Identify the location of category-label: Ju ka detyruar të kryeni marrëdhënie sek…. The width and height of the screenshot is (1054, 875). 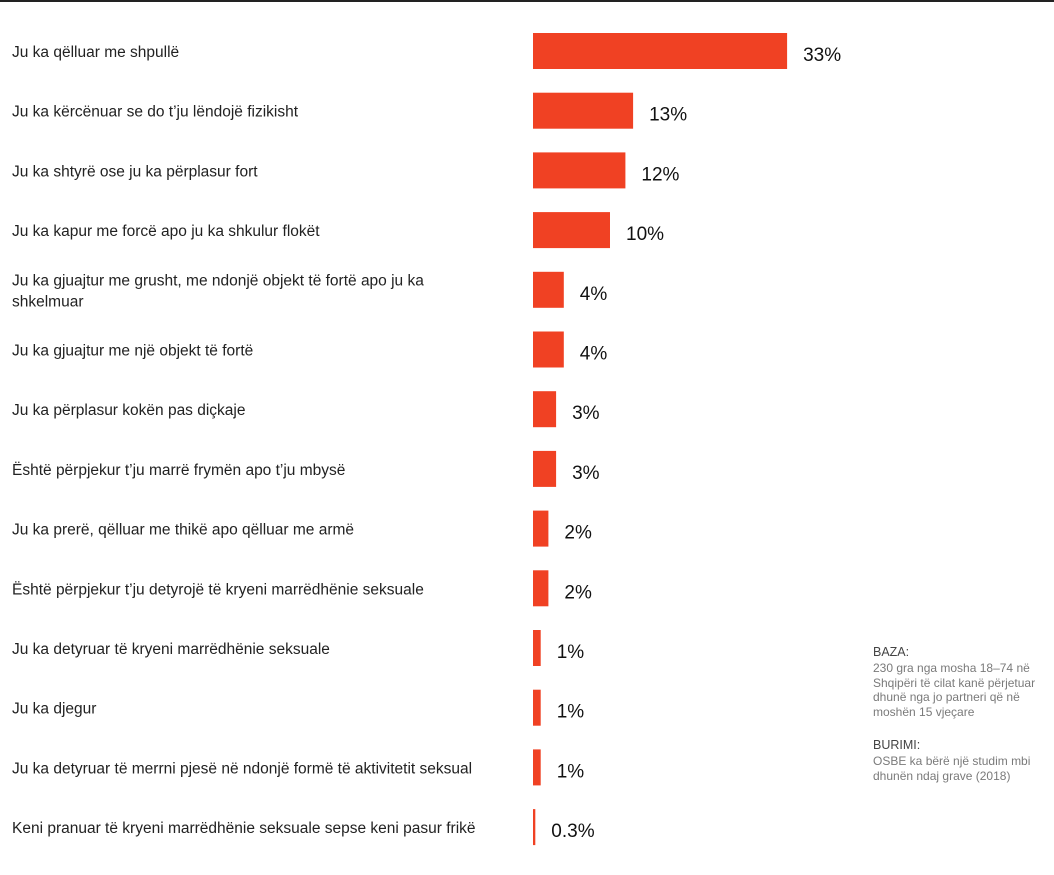
(171, 649).